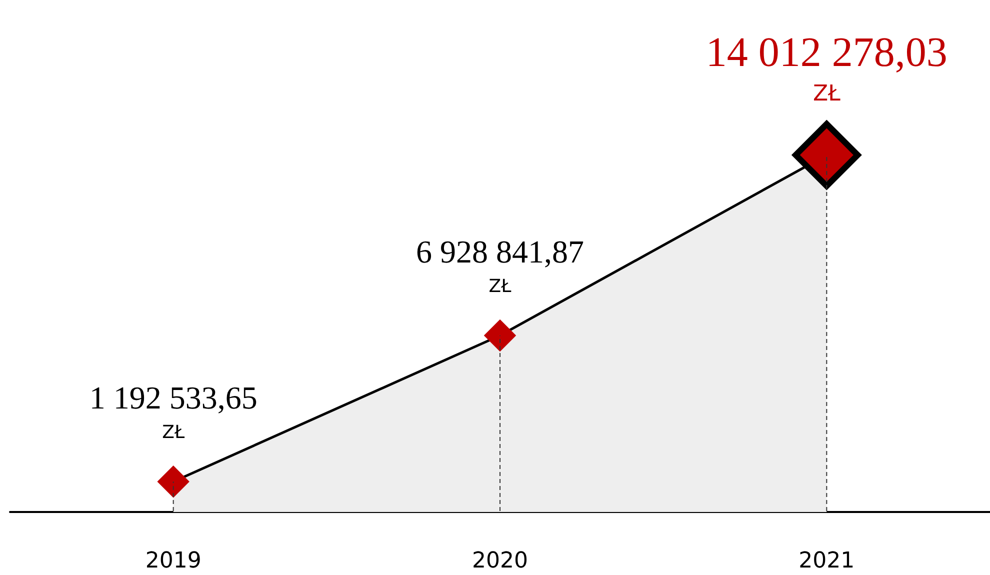 Image resolution: width=990 pixels, height=575 pixels. I want to click on x-tick-label: 2019, so click(173, 561).